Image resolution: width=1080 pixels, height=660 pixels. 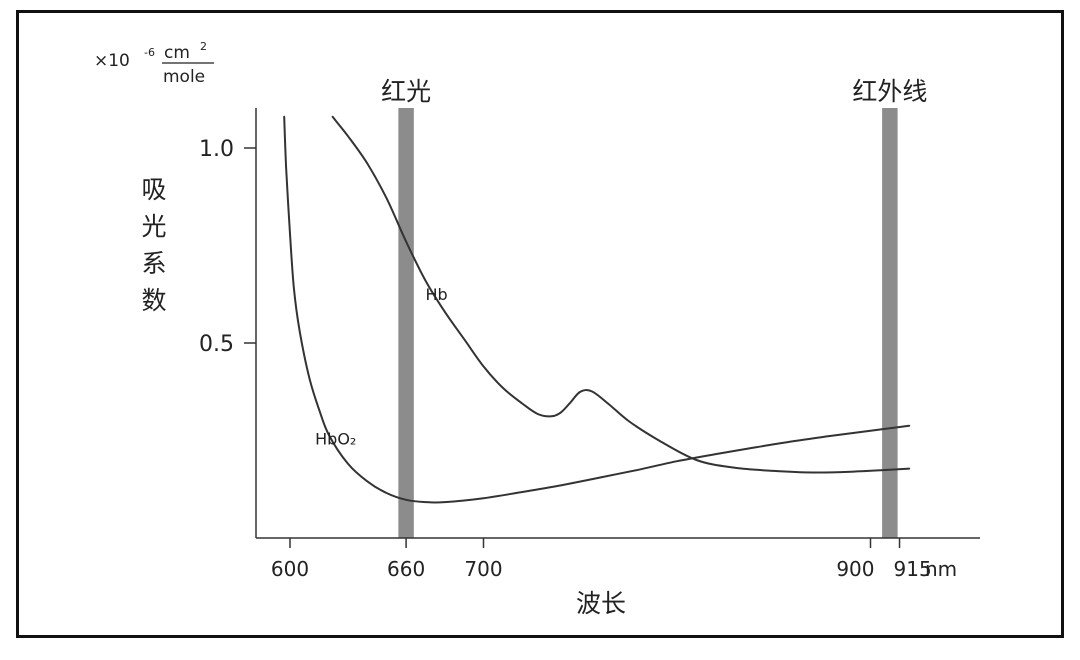 What do you see at coordinates (406, 91) in the screenshot?
I see `band-label-0: 红光` at bounding box center [406, 91].